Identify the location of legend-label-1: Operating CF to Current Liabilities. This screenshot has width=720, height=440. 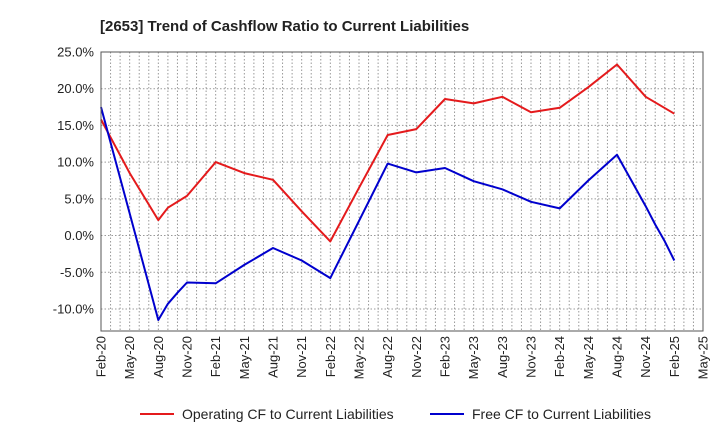
(288, 414).